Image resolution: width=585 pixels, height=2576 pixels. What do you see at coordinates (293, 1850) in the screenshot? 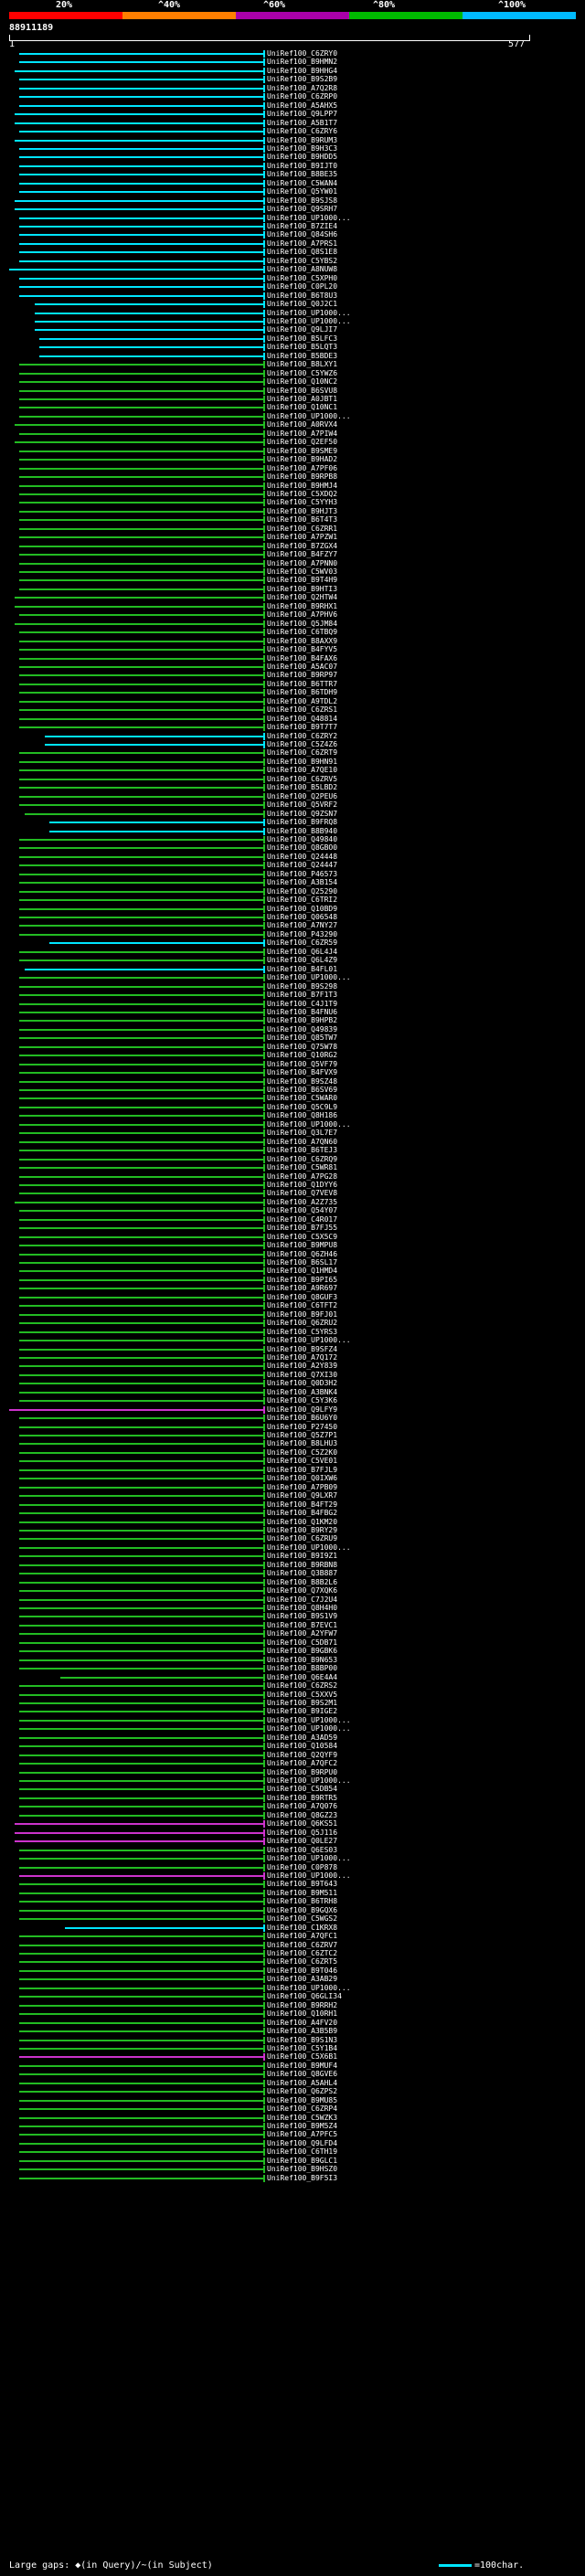
I see `hit-row: UniRef100_Q6ES03` at bounding box center [293, 1850].